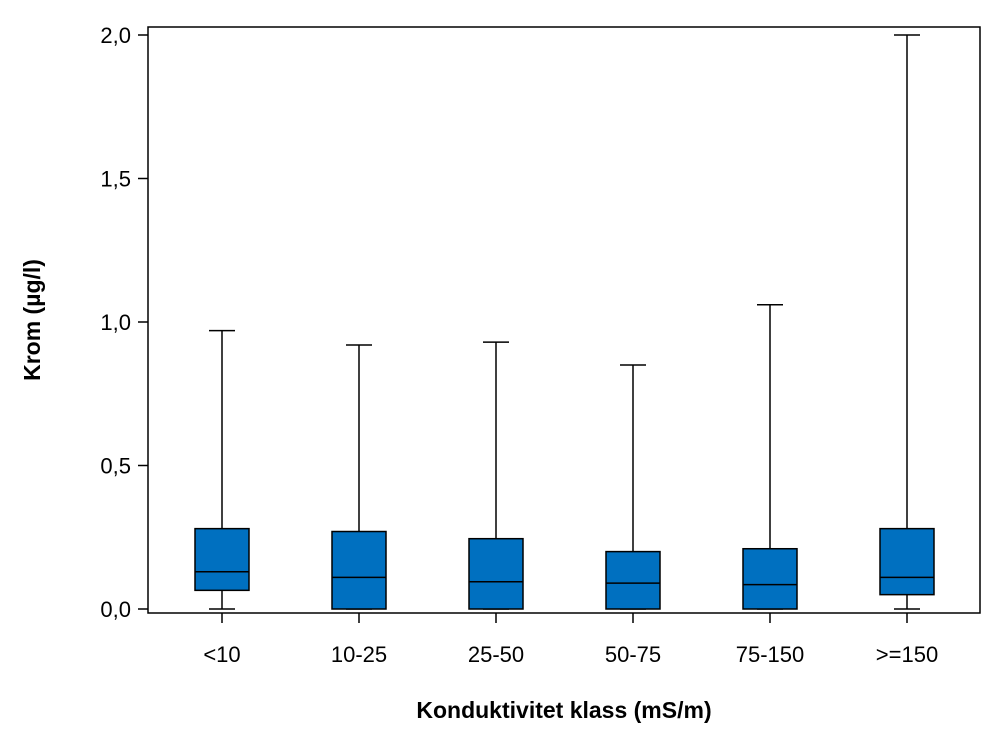 Image resolution: width=1000 pixels, height=750 pixels. Describe the element at coordinates (570, 640) in the screenshot. I see `x-axis: <10 10-25 25-50 50-75 75-150 >=150` at that location.